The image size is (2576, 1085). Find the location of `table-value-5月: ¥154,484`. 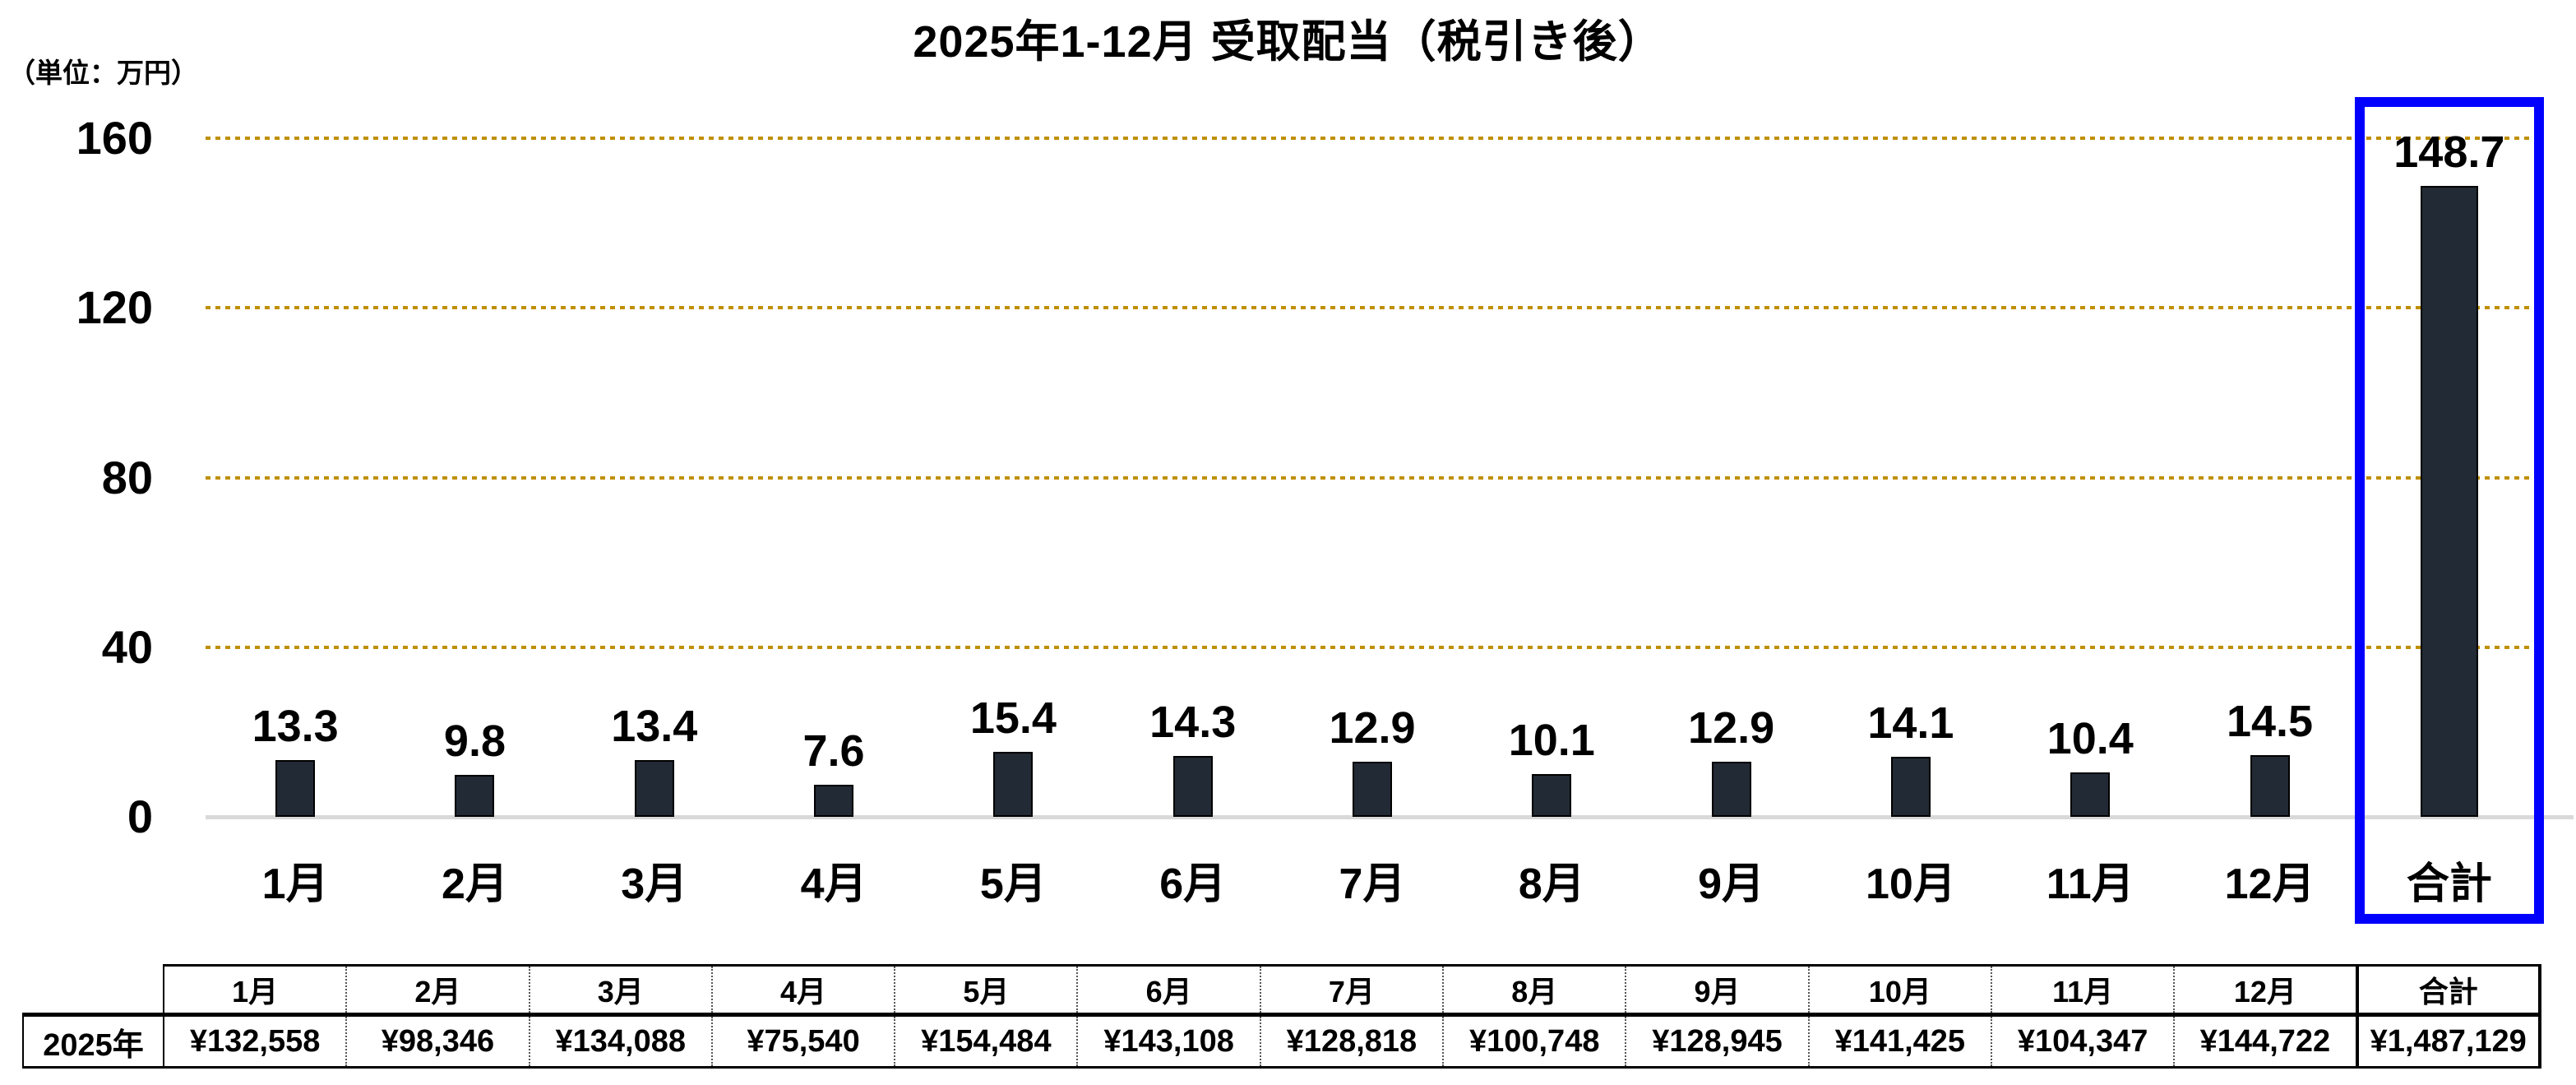

table-value-5月: ¥154,484 is located at coordinates (986, 1041).